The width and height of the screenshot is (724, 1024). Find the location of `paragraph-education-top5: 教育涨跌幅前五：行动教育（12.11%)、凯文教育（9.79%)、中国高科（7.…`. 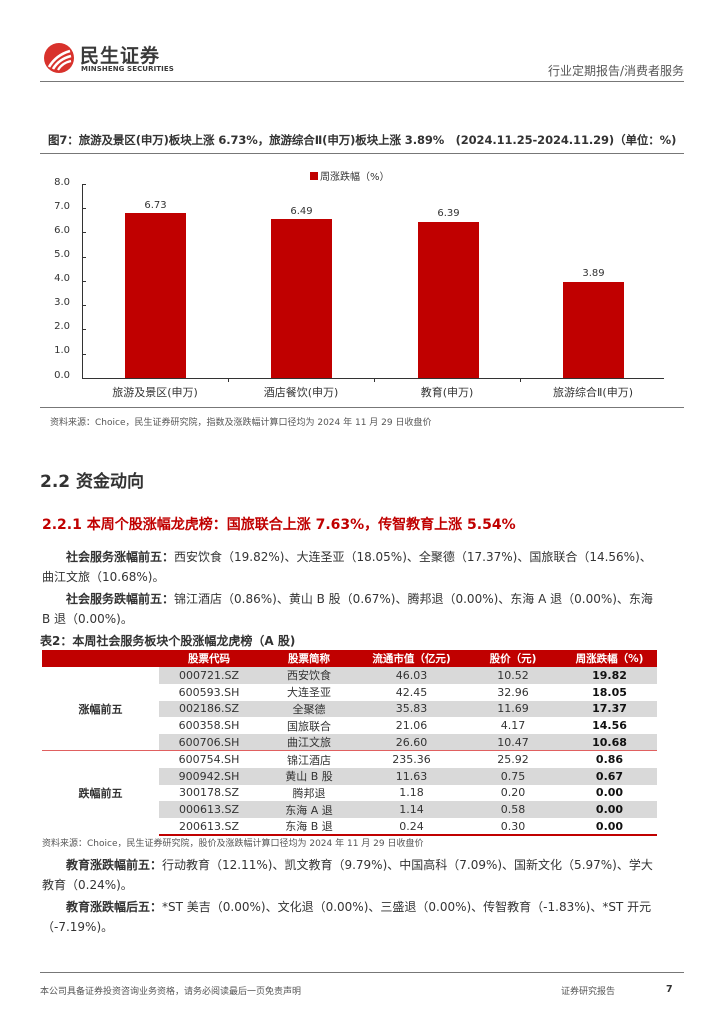

paragraph-education-top5: 教育涨跌幅前五：行动教育（12.11%)、凯文教育（9.79%)、中国高科（7.… is located at coordinates (352, 875).